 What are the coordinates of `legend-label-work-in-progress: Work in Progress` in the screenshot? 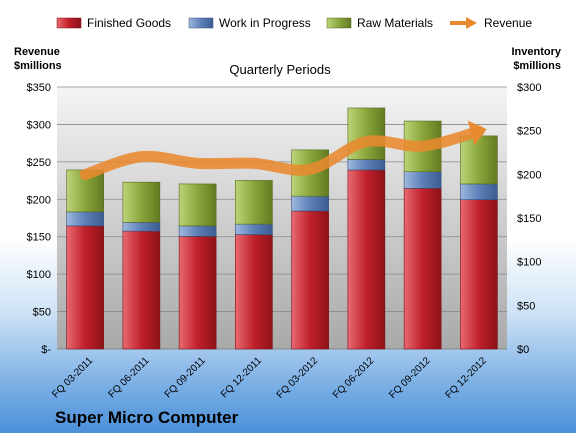 It's located at (265, 23).